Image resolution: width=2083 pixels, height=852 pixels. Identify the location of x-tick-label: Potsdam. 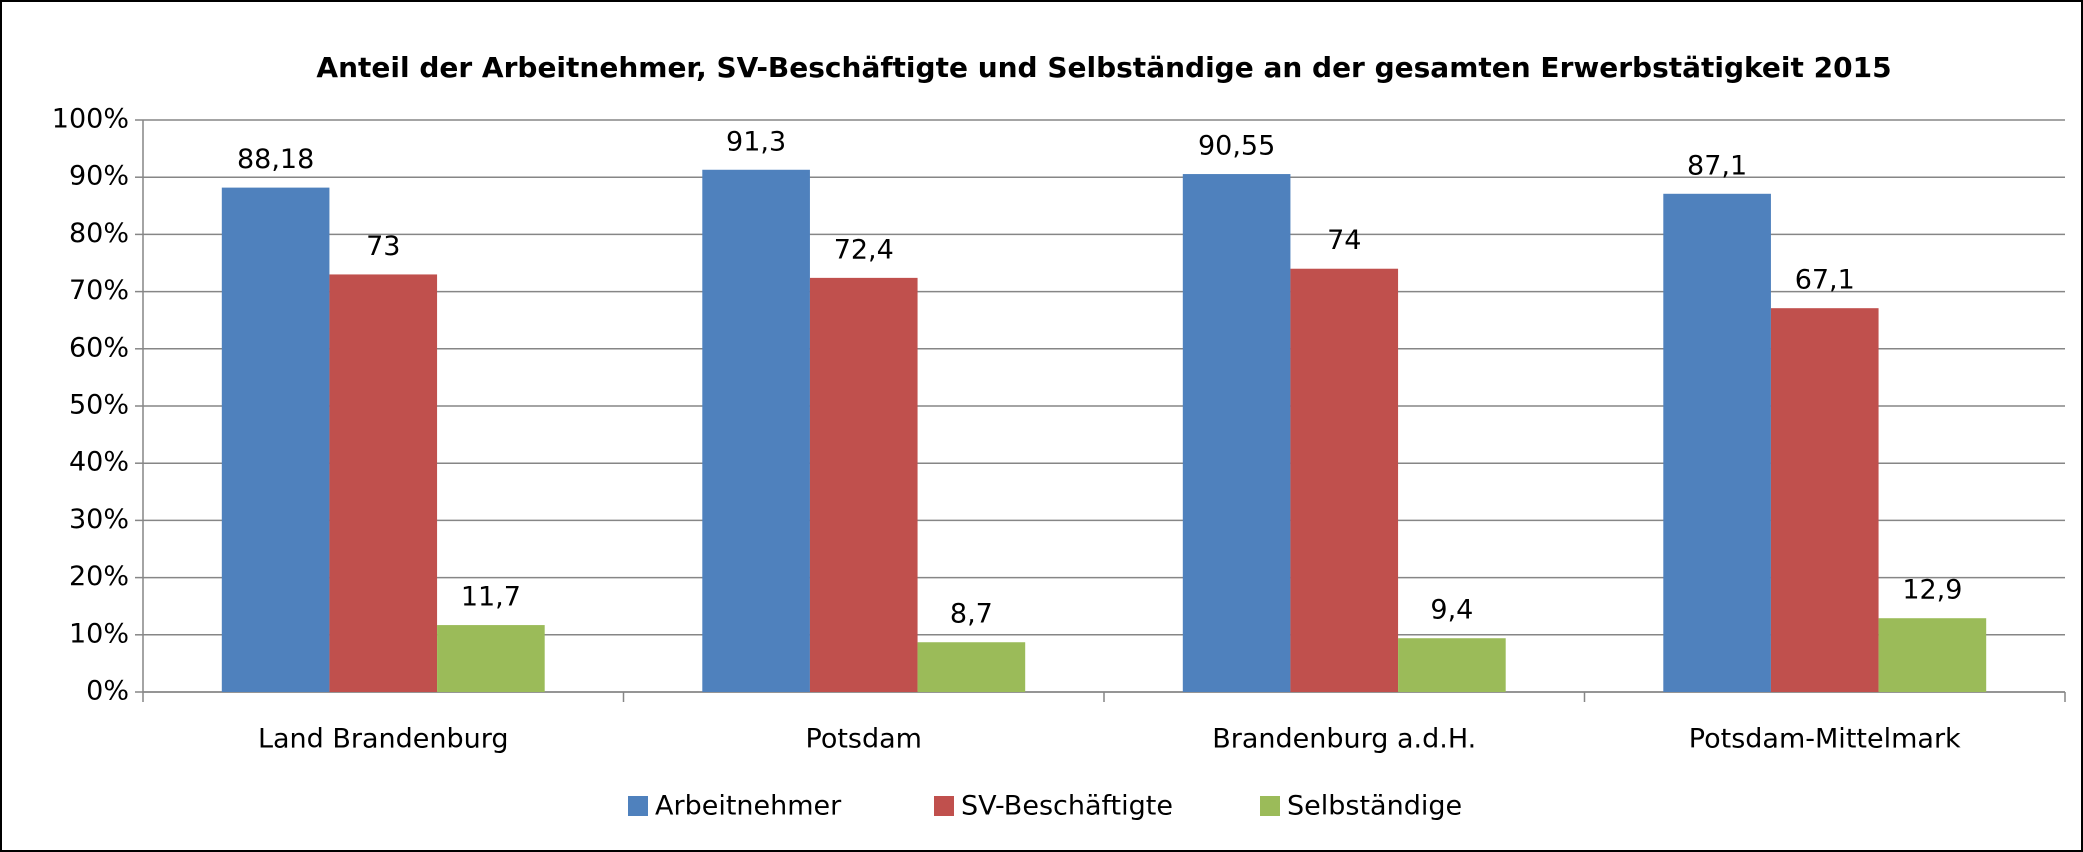
(864, 739).